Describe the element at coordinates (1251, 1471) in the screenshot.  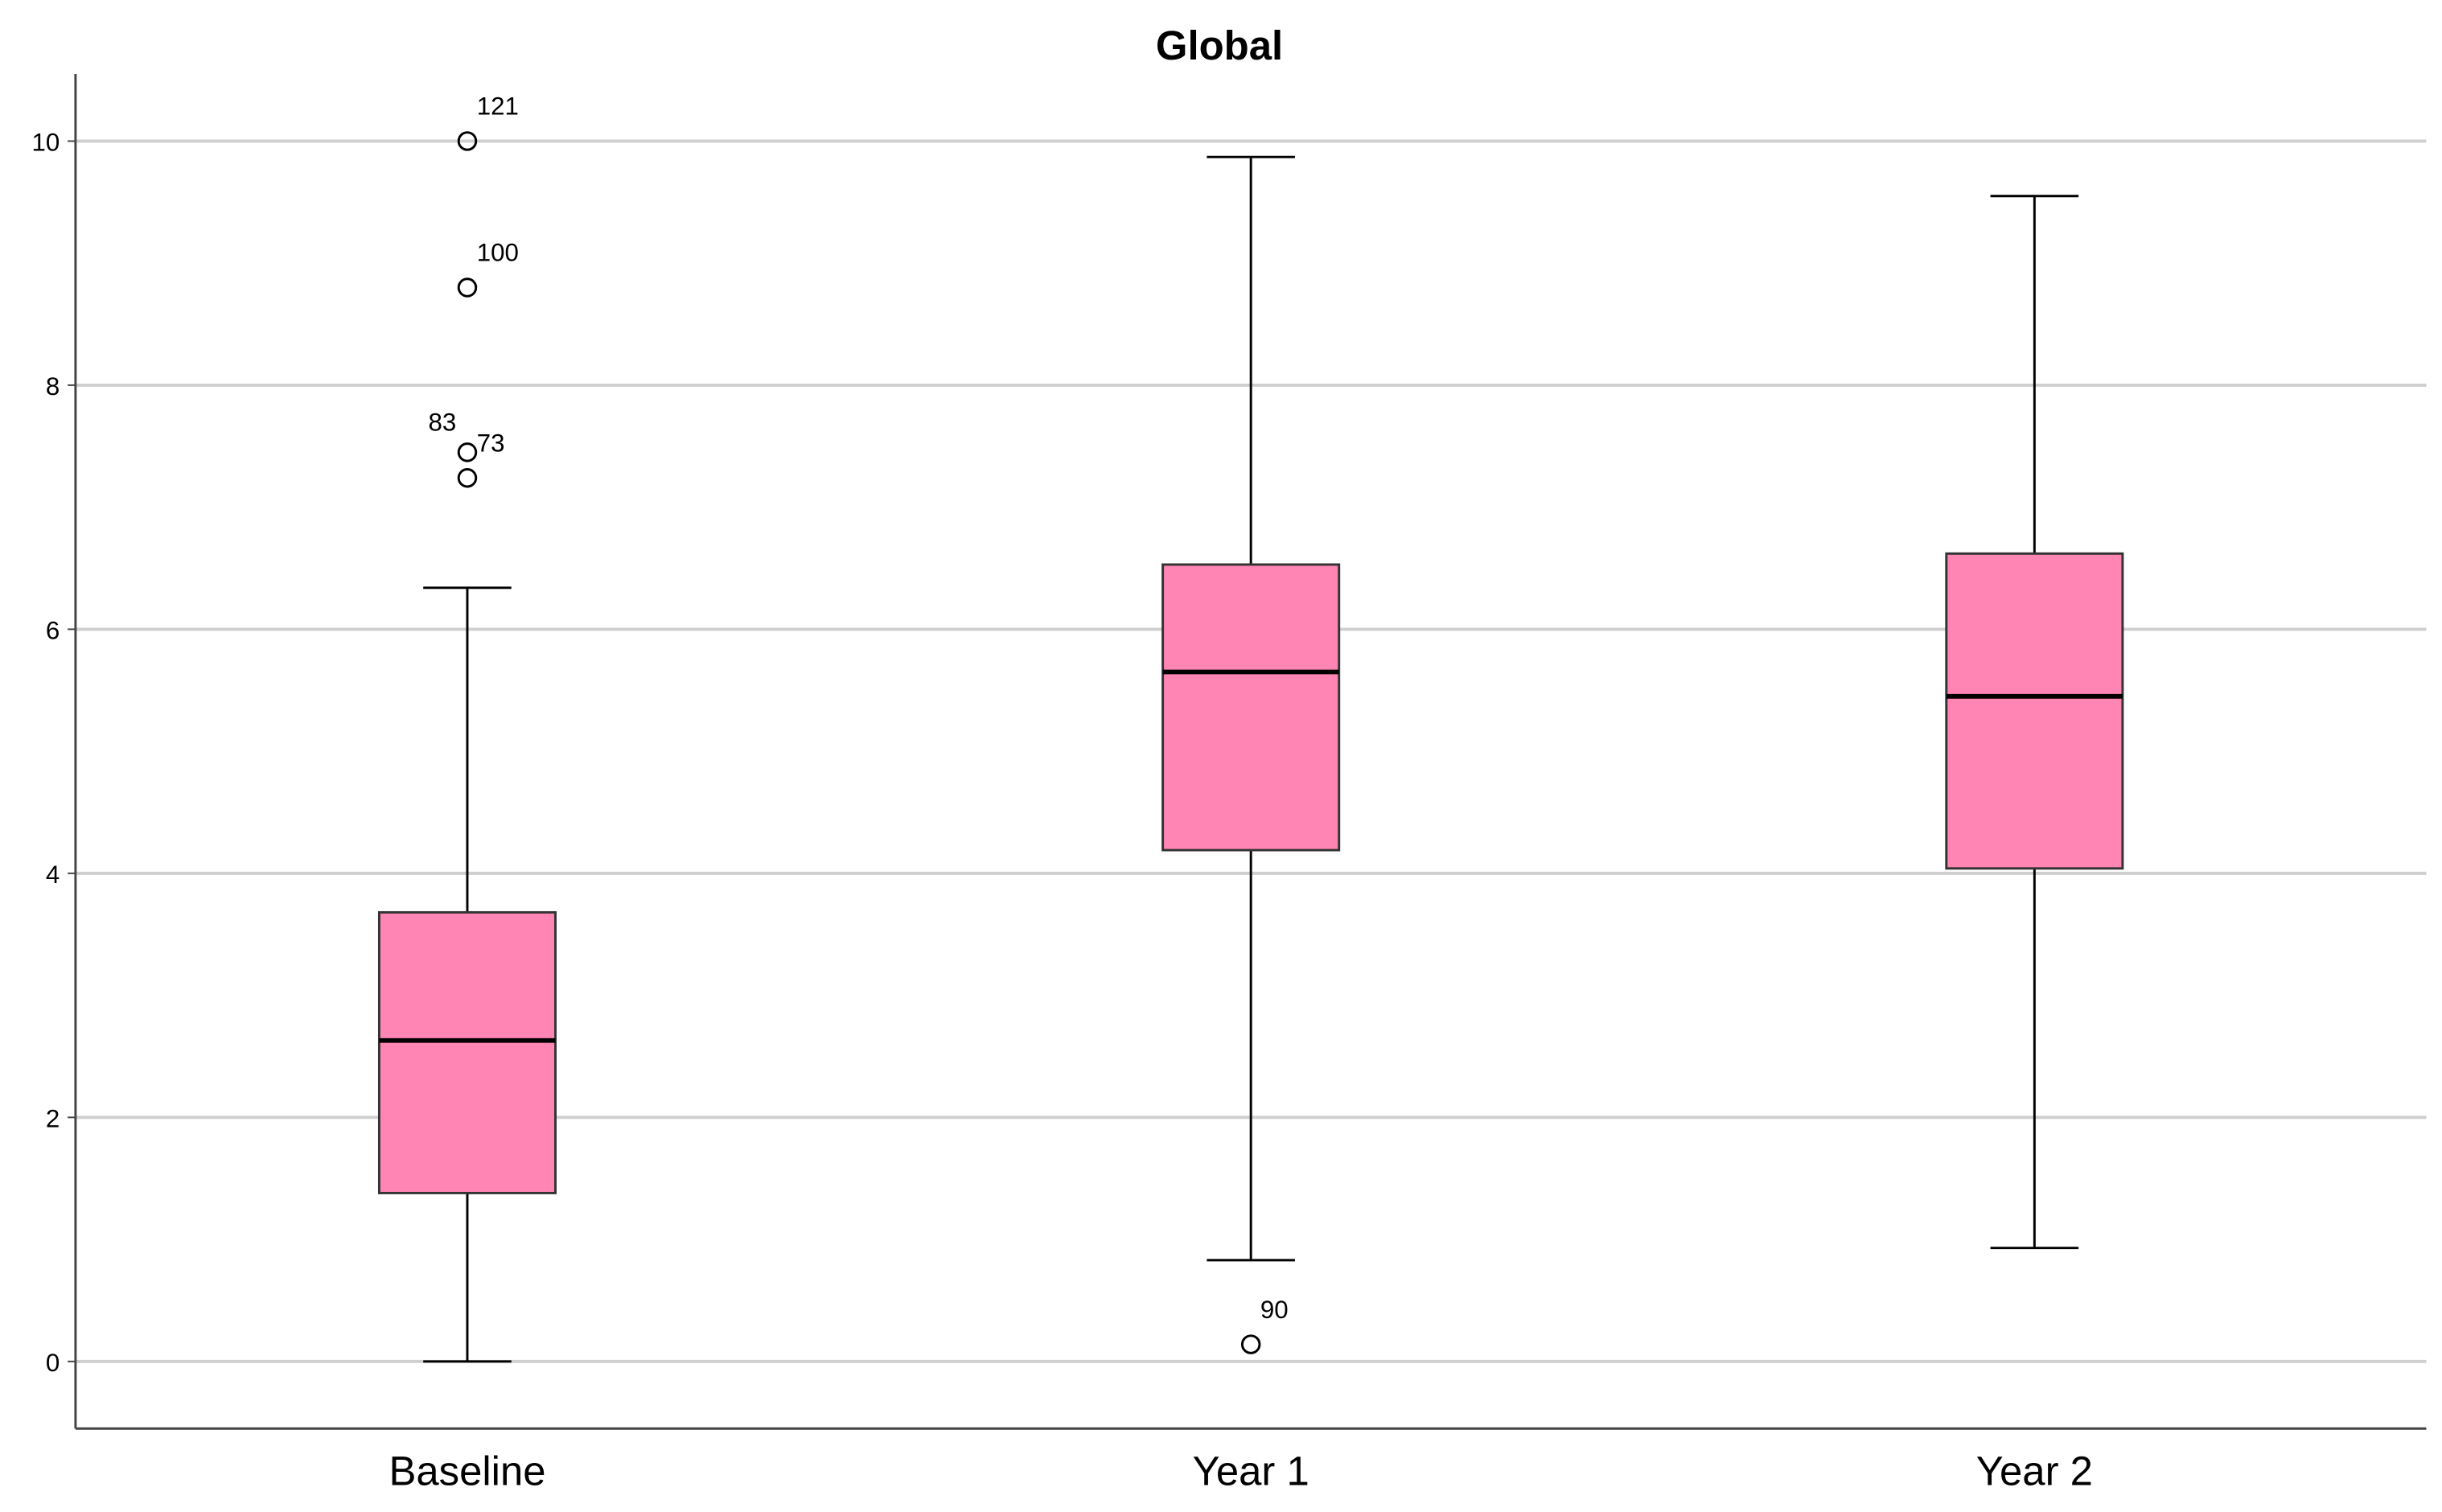
I see `x-tick-label: Year 1` at that location.